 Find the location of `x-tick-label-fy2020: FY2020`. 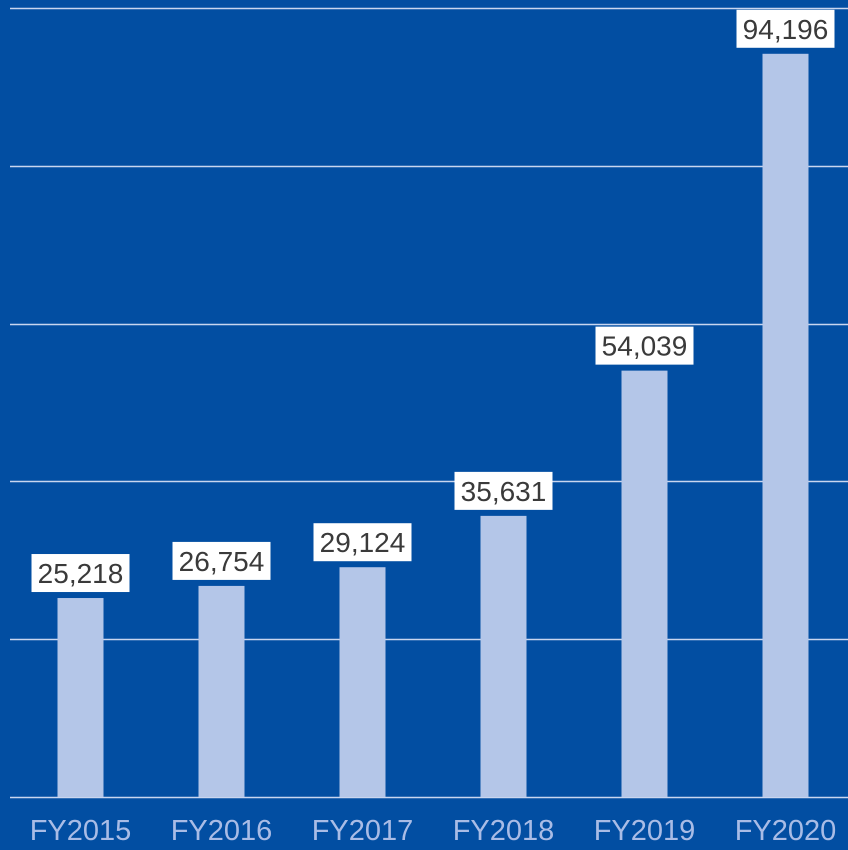

x-tick-label-fy2020: FY2020 is located at coordinates (786, 831).